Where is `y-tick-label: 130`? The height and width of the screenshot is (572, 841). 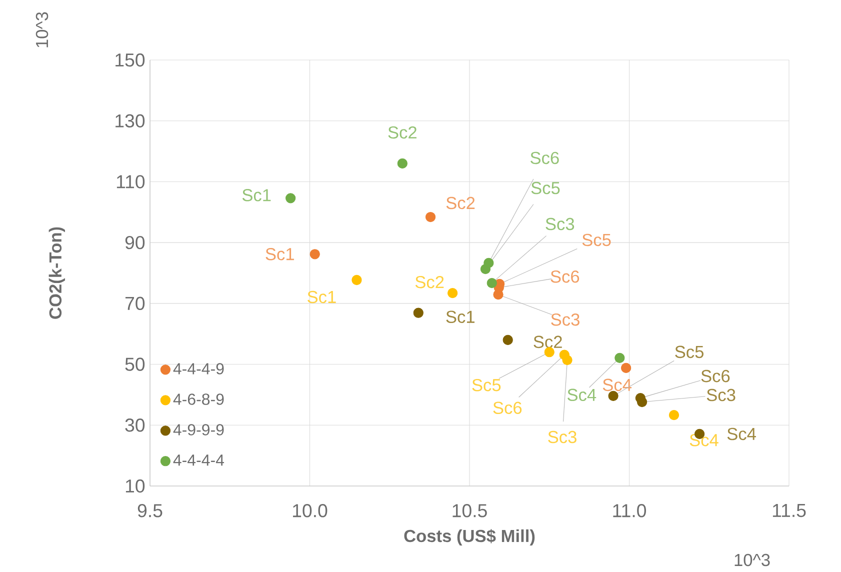
y-tick-label: 130 is located at coordinates (130, 121).